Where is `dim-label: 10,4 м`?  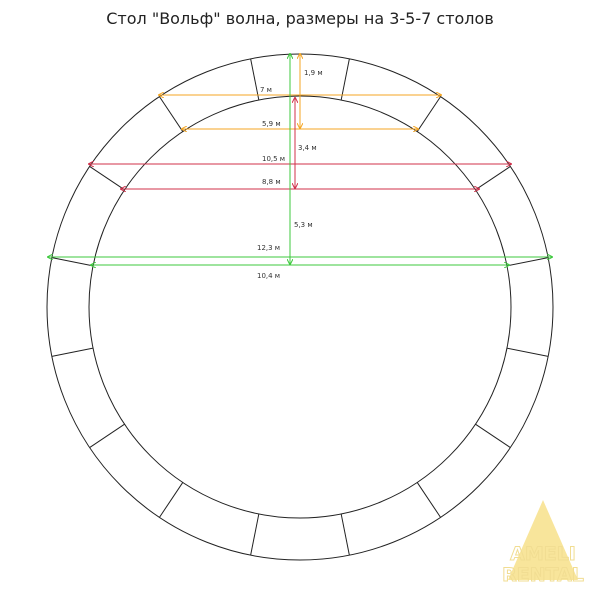 dim-label: 10,4 м is located at coordinates (268, 276).